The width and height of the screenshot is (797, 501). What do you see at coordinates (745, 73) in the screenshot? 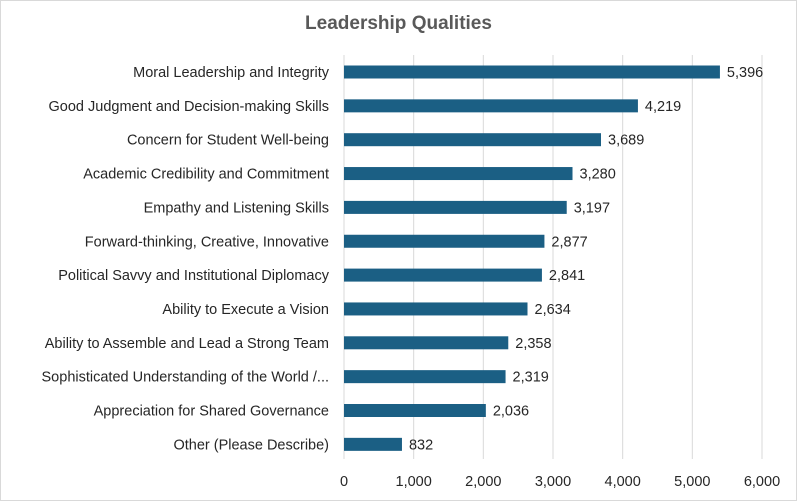
I see `value-label: 5,396` at bounding box center [745, 73].